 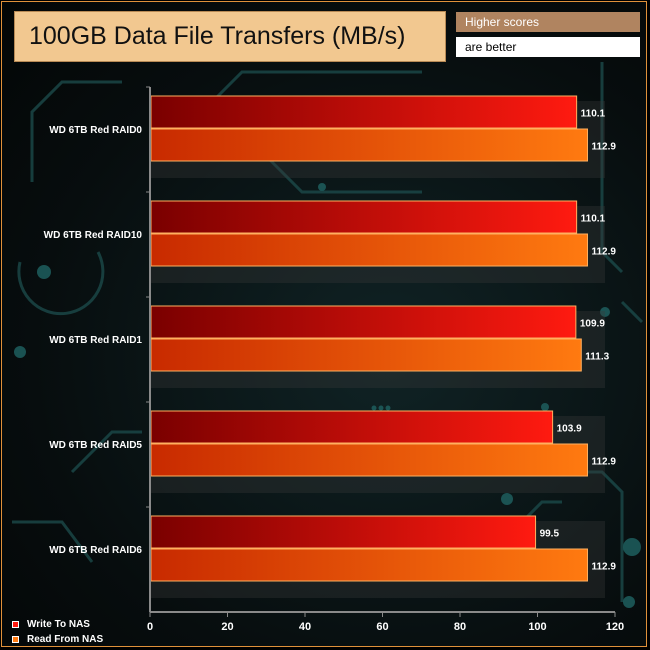 What do you see at coordinates (65, 639) in the screenshot?
I see `legend-label-read: Read From NAS` at bounding box center [65, 639].